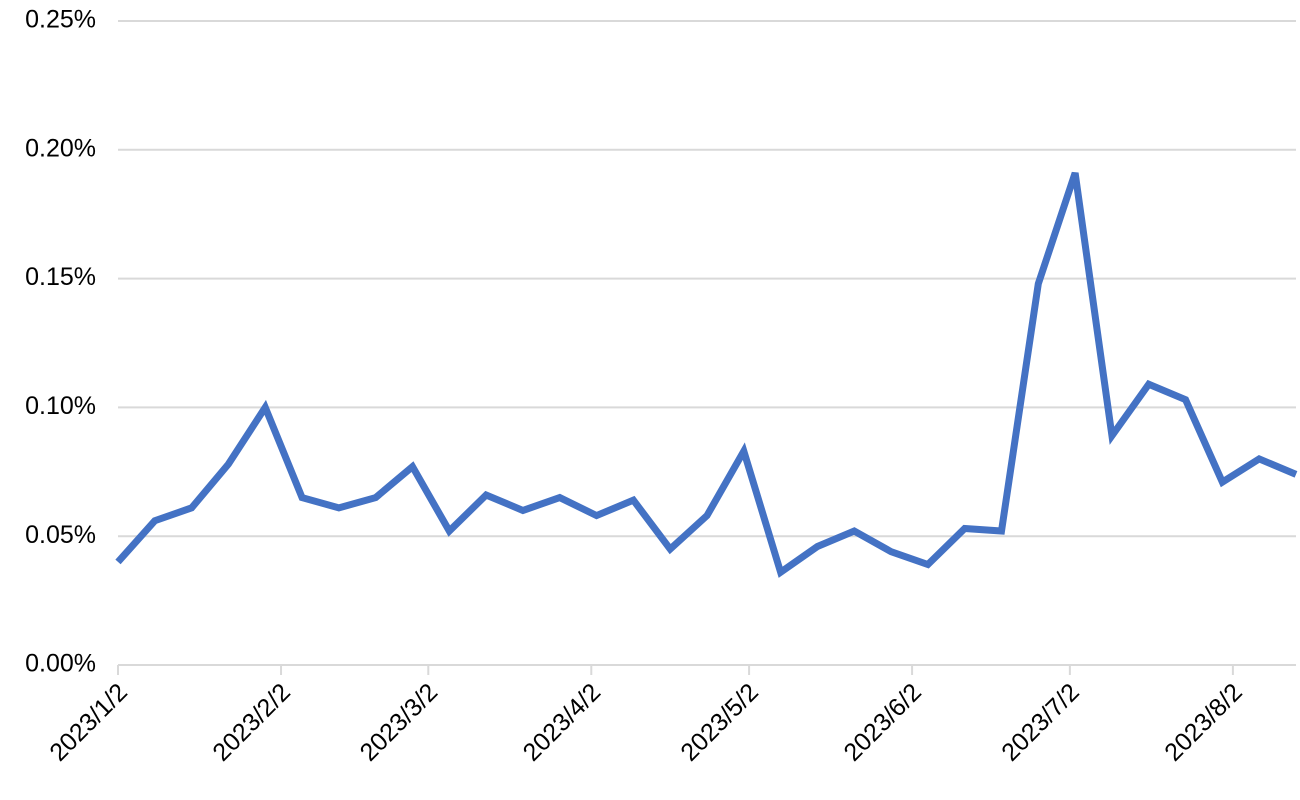  What do you see at coordinates (882, 722) in the screenshot?
I see `x-tick-label: 2023/6/2` at bounding box center [882, 722].